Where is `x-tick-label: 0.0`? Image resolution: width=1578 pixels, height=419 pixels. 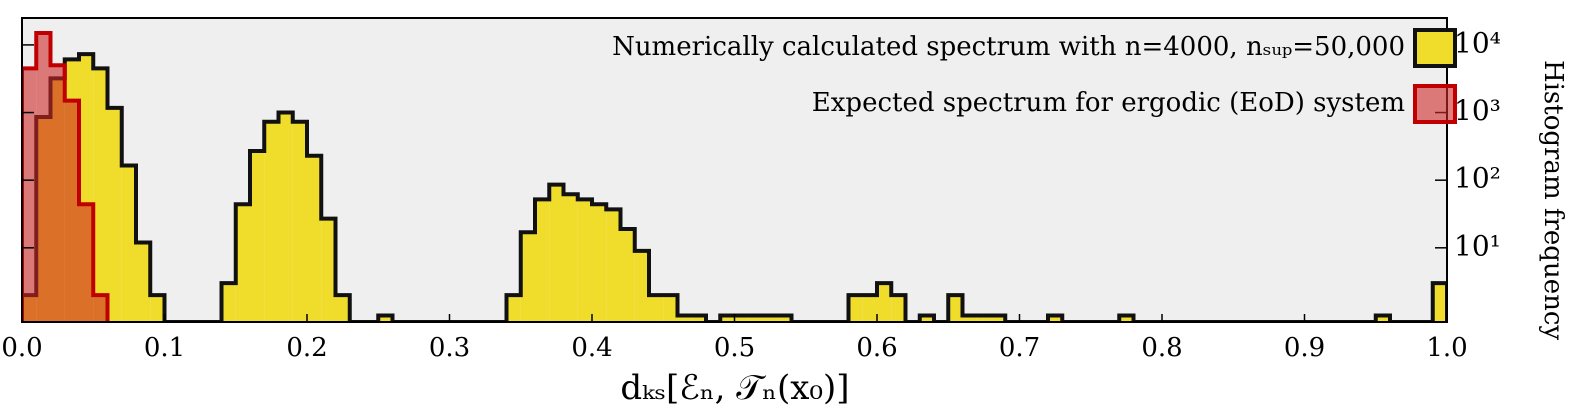
x-tick-label: 0.0 is located at coordinates (21, 348).